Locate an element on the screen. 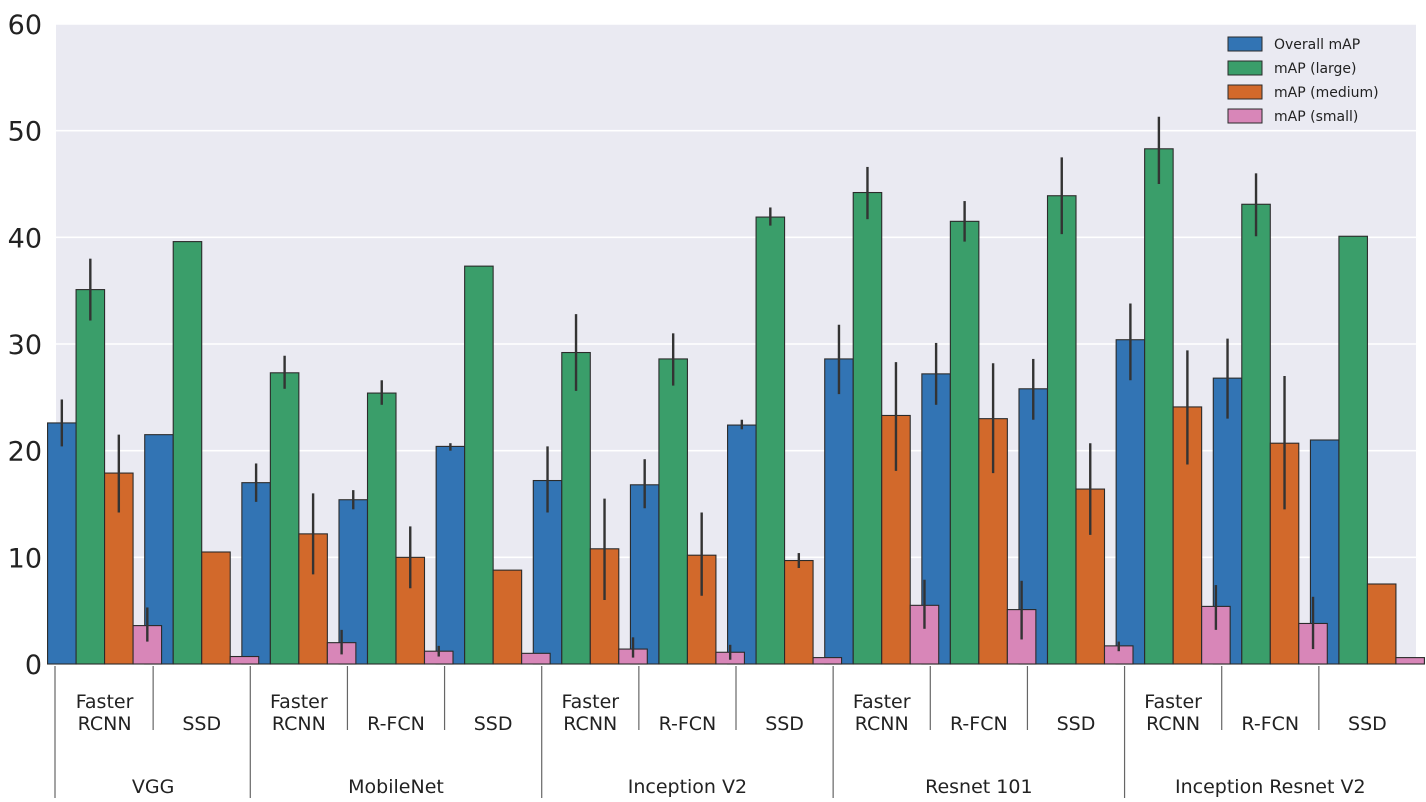  group-label: Resnet 101 is located at coordinates (978, 787).